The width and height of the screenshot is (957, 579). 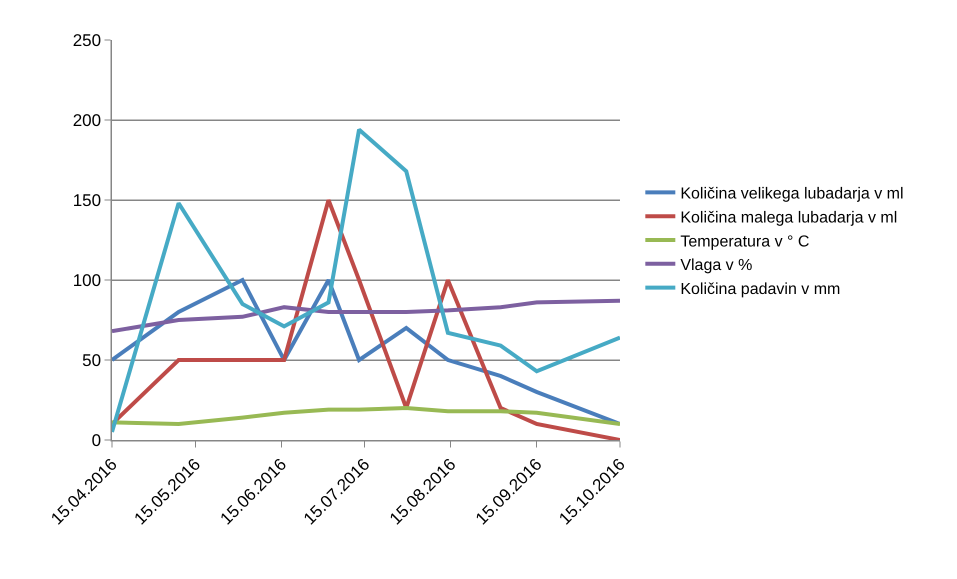 What do you see at coordinates (745, 241) in the screenshot?
I see `legend-label: Temperatura v ° C` at bounding box center [745, 241].